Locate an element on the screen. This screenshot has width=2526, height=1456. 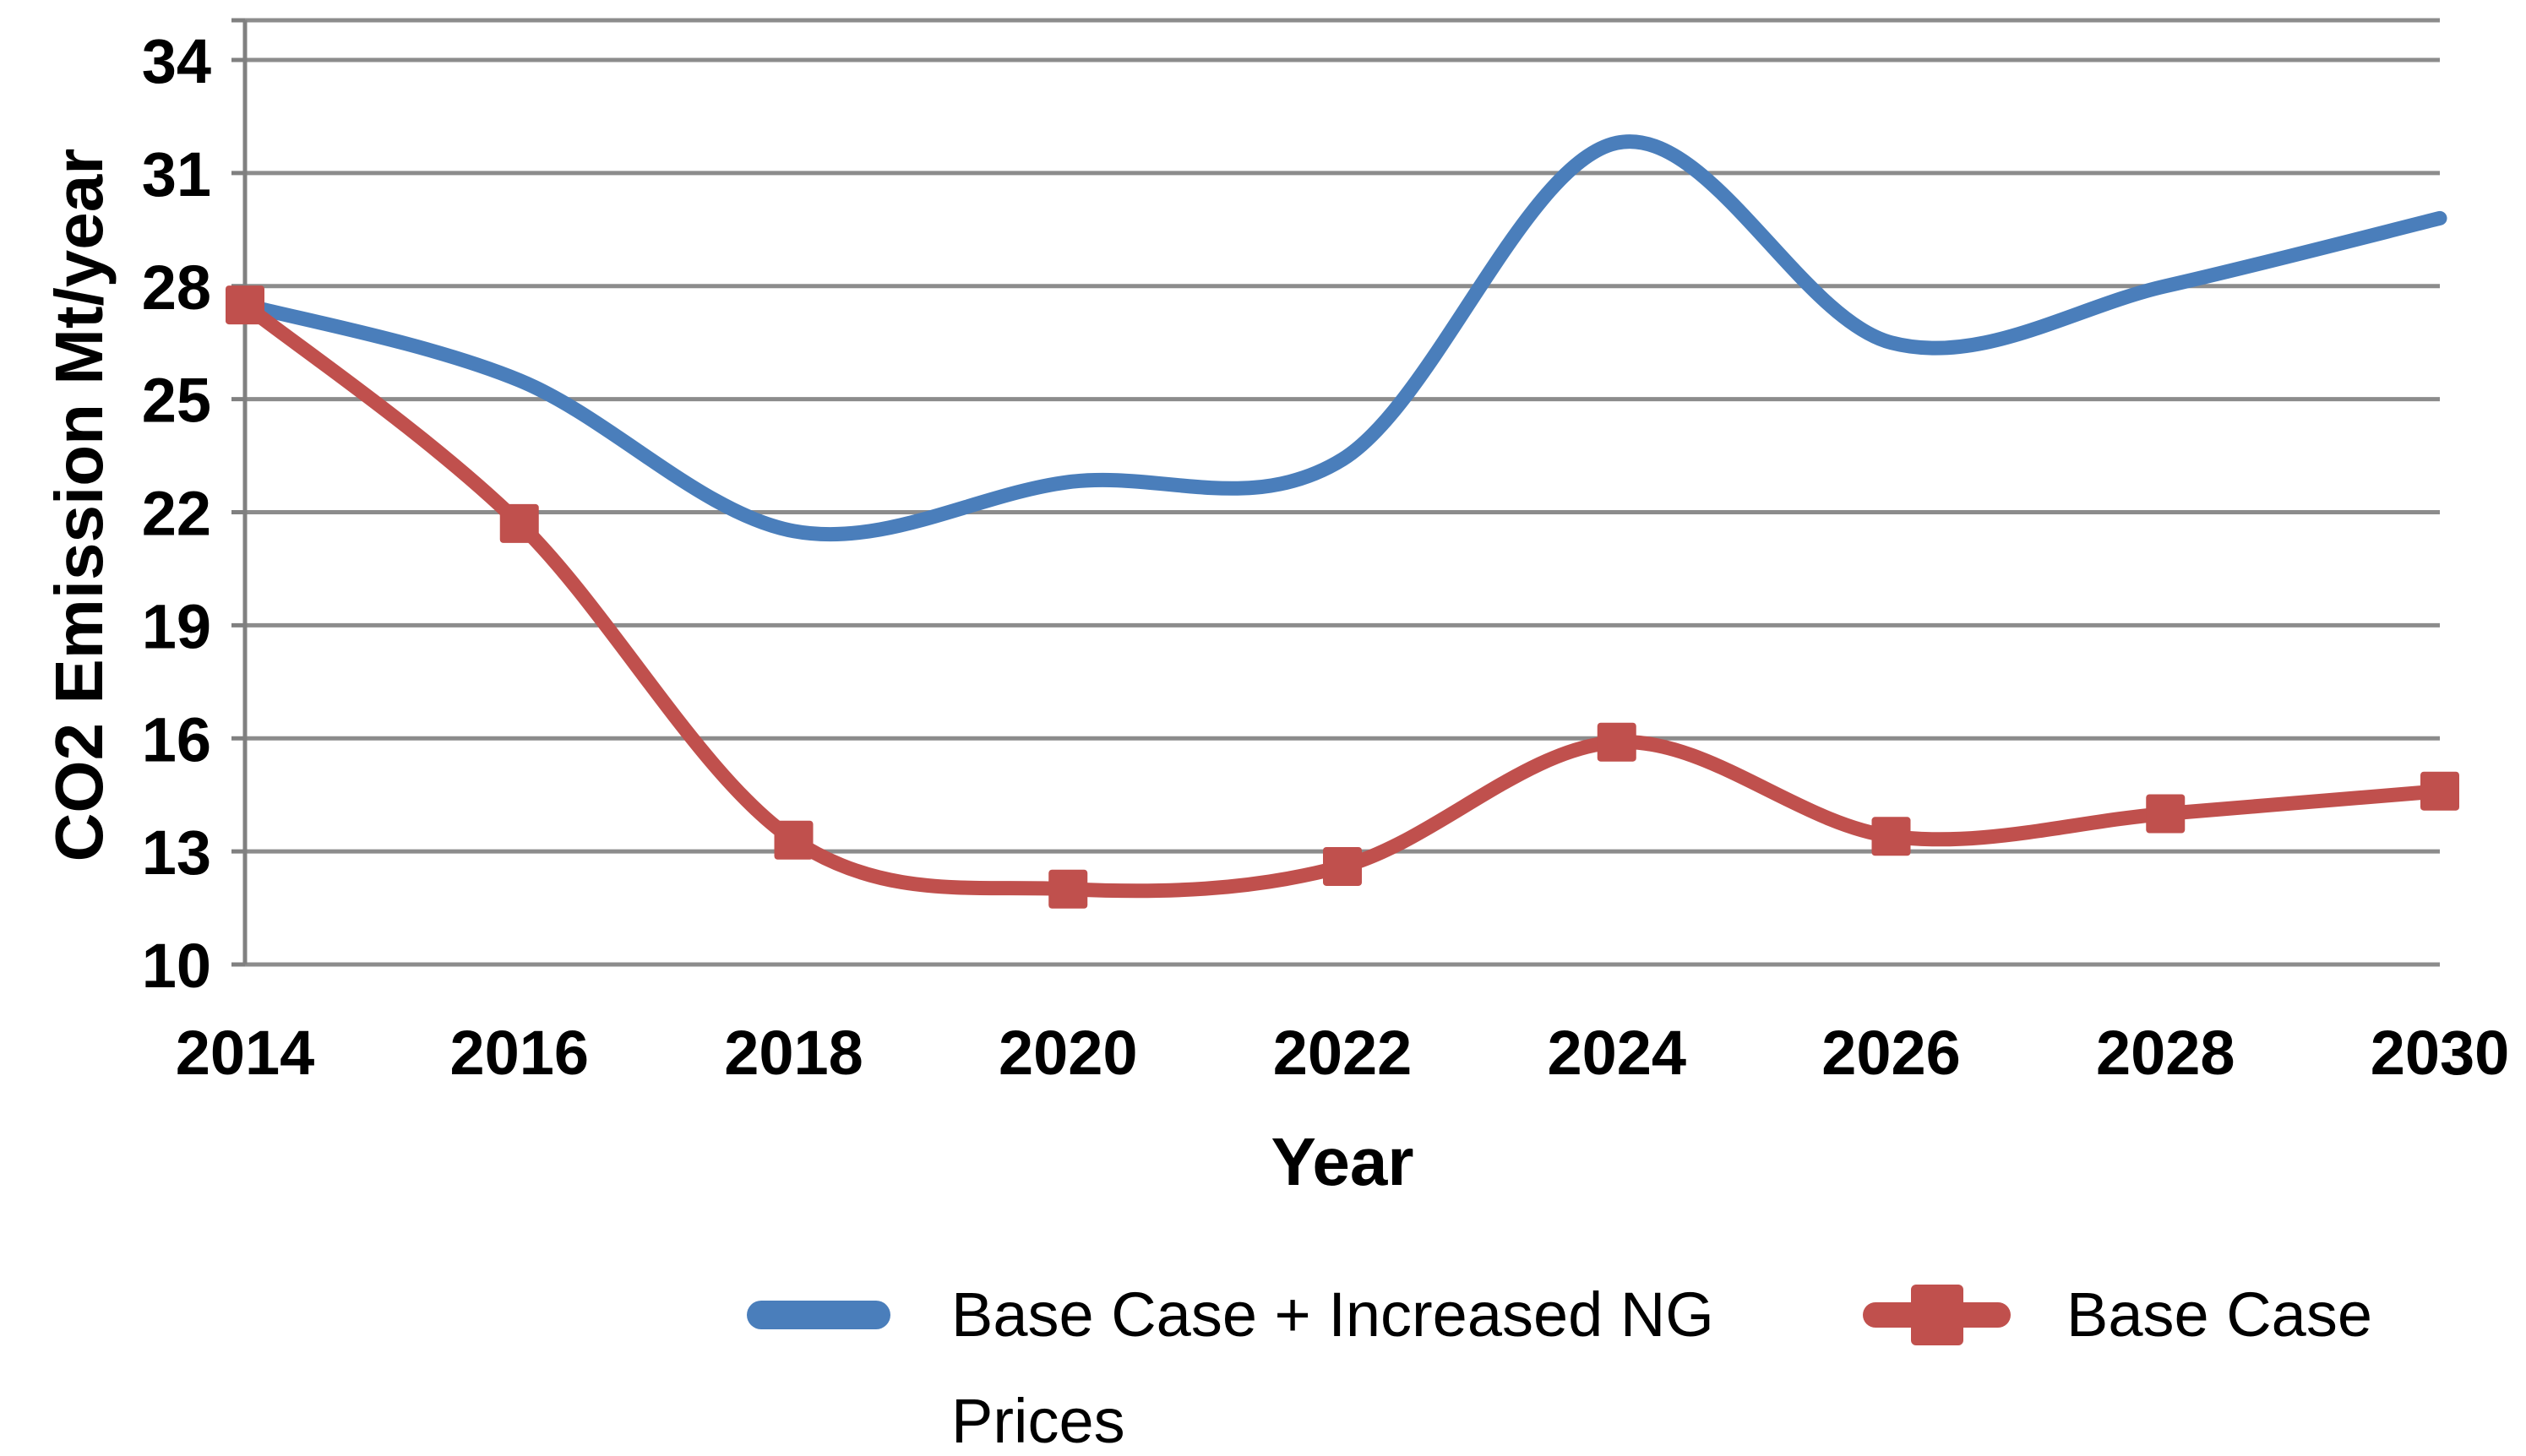
x-tick-label-2030: 2030 is located at coordinates (2440, 1053).